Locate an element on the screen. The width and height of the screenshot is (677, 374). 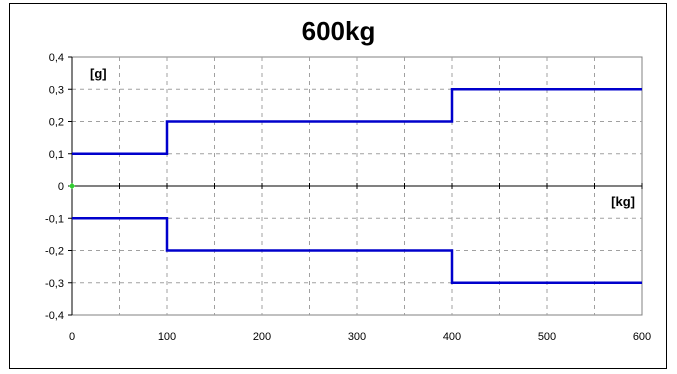
x-tick-label: 0 is located at coordinates (72, 337).